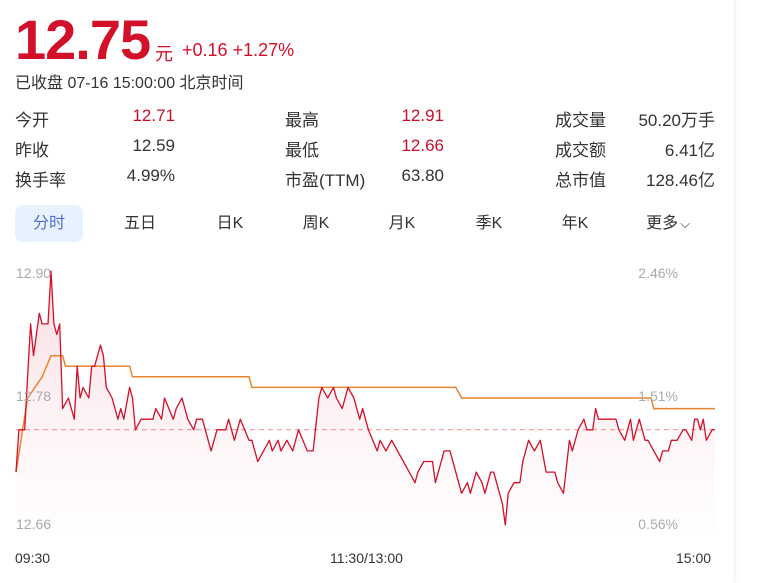 This screenshot has height=583, width=771. What do you see at coordinates (153, 145) in the screenshot?
I see `stat-value: 12.59` at bounding box center [153, 145].